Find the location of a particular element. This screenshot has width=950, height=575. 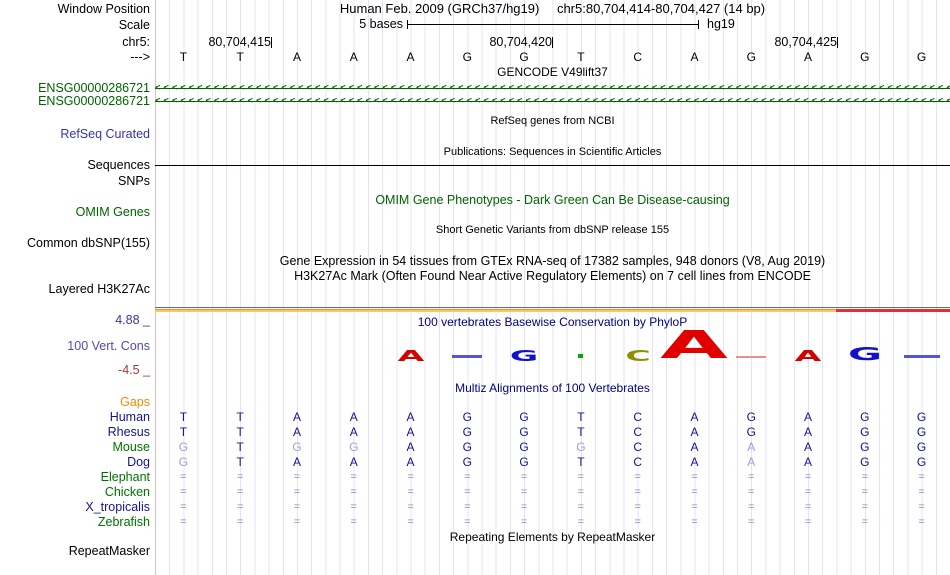

gencode-track-title: GENCODE V49lift37 is located at coordinates (552, 72).